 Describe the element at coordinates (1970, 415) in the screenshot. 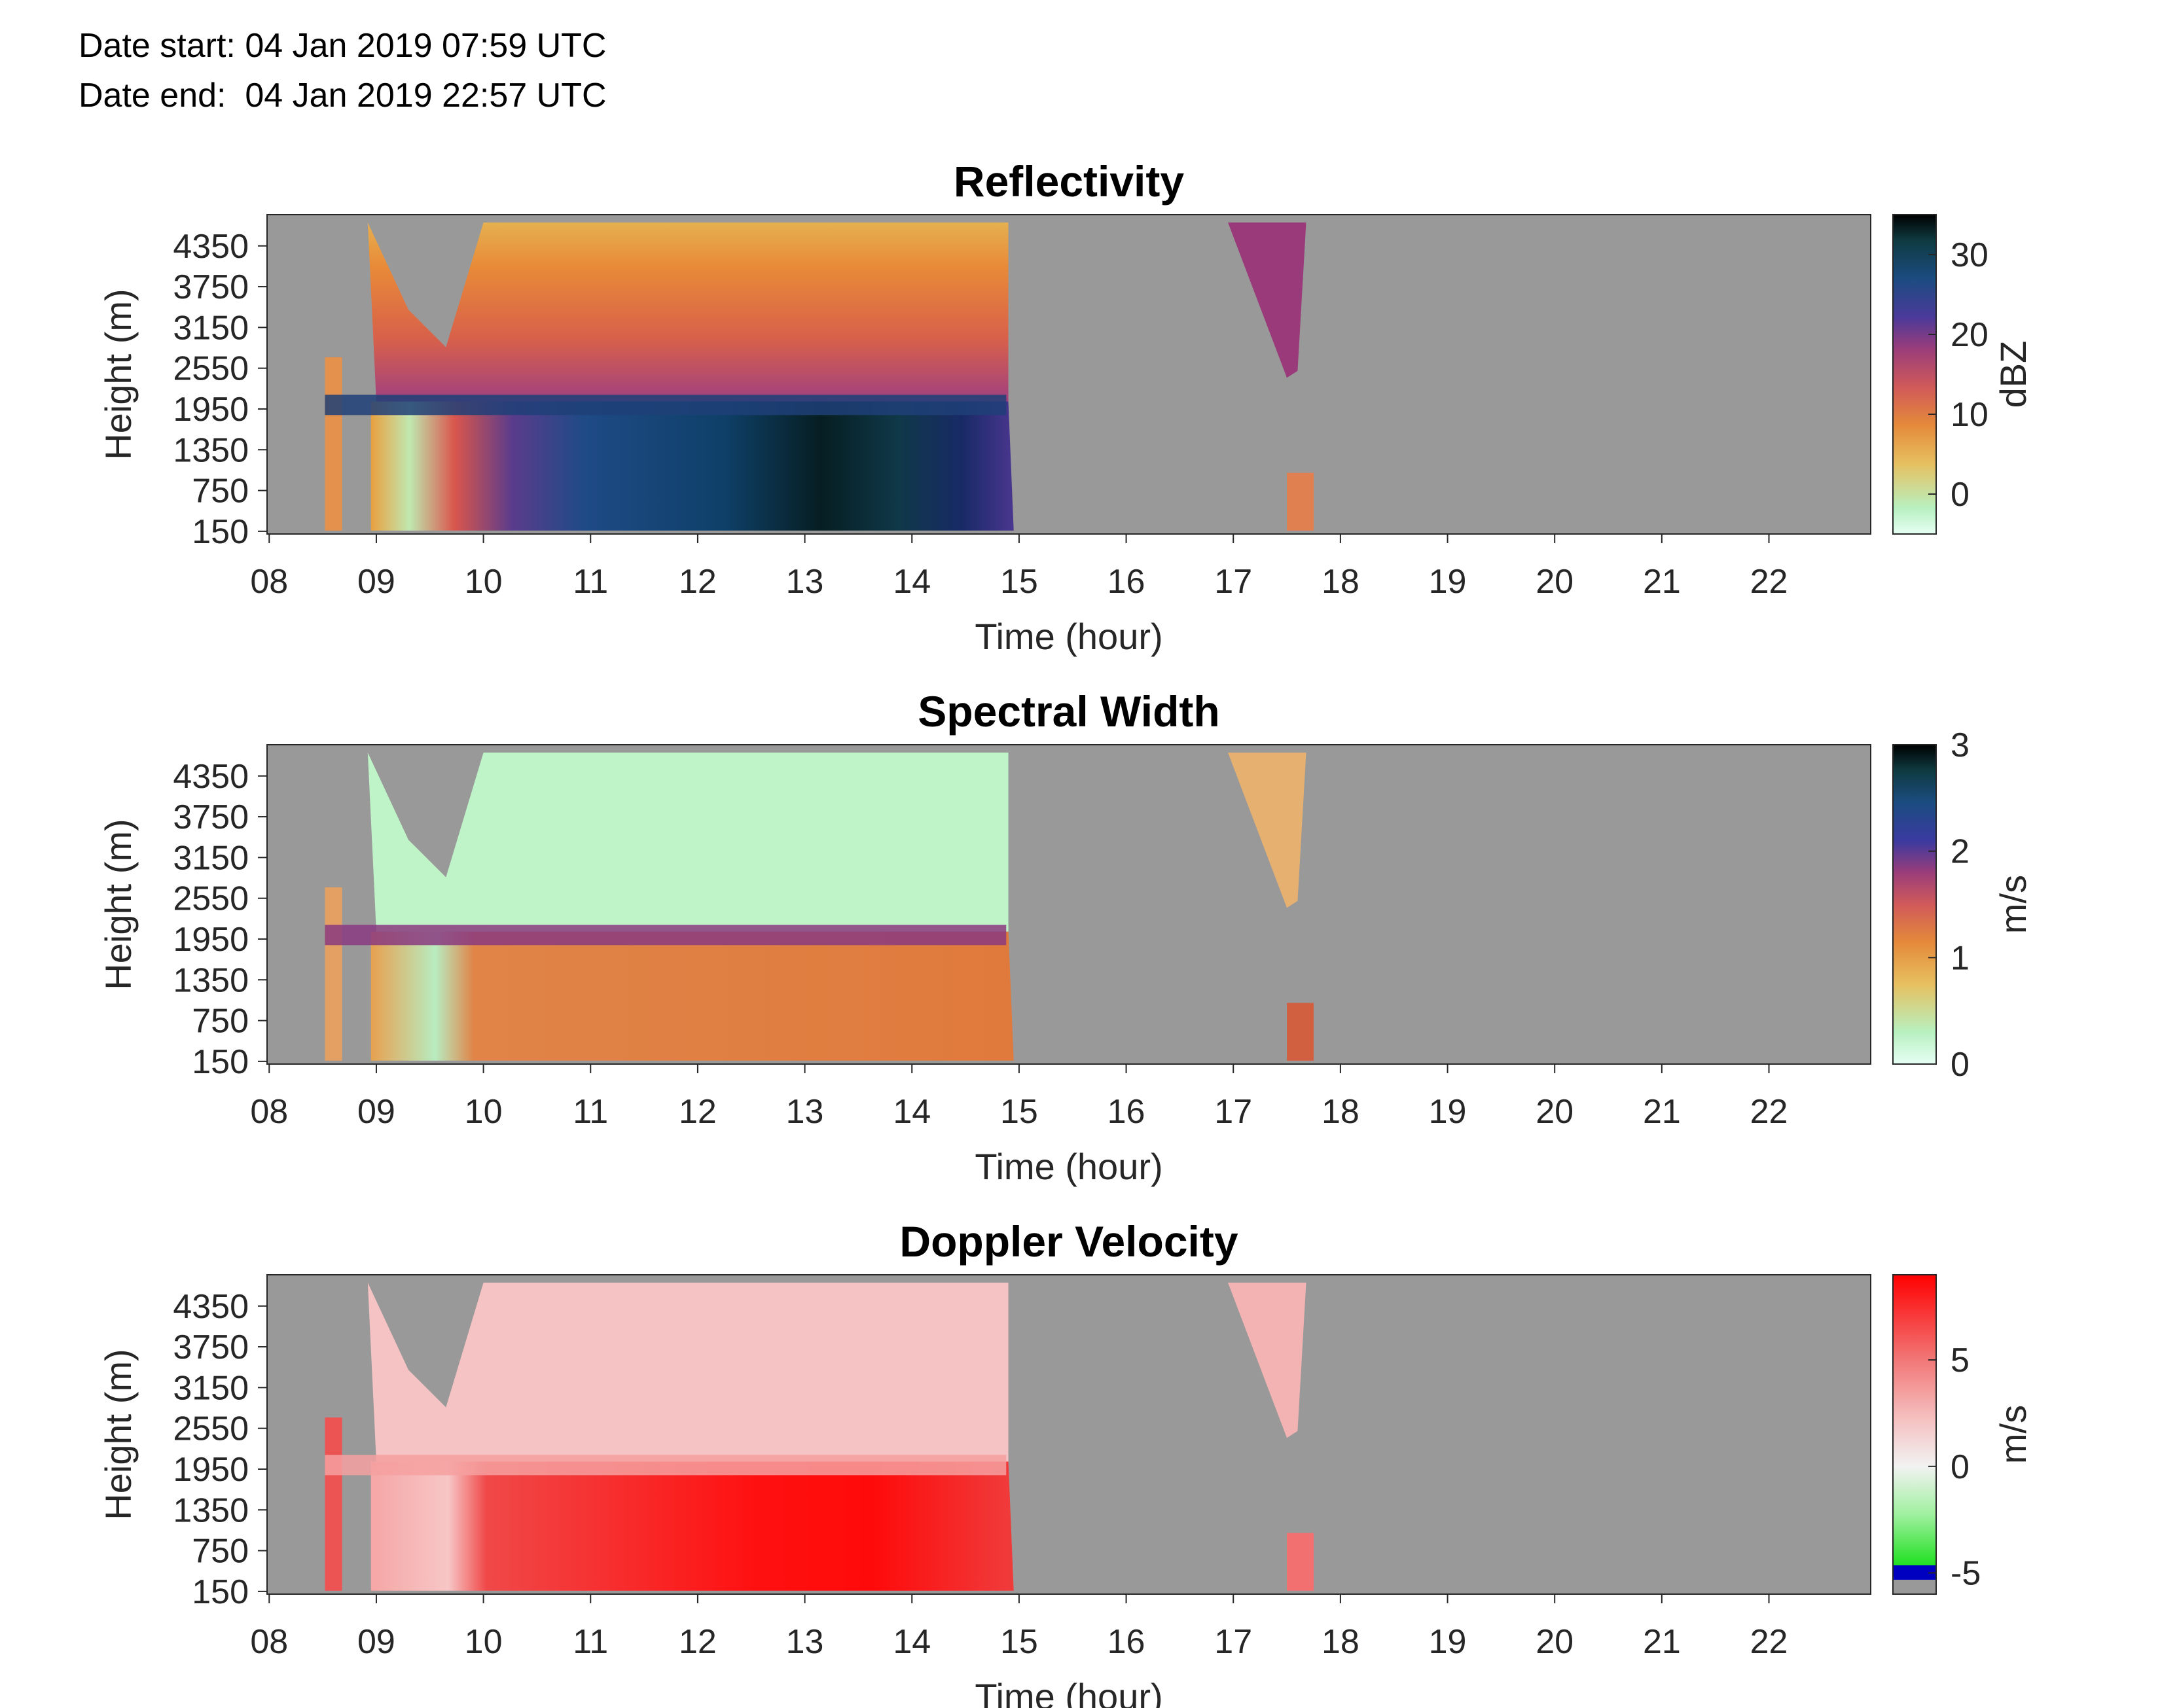

I see `colorbar-tick-label: 10` at that location.